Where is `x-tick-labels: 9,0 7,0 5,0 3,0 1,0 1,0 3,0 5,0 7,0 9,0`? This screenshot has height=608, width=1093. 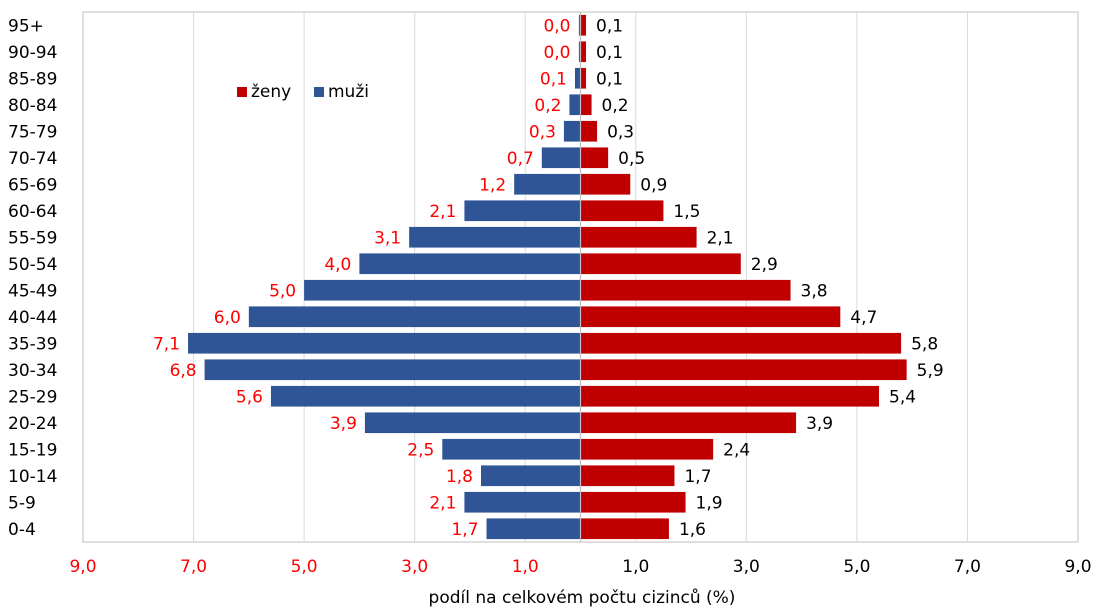 x-tick-labels: 9,0 7,0 5,0 3,0 1,0 1,0 3,0 5,0 7,0 9,0 is located at coordinates (580, 567).